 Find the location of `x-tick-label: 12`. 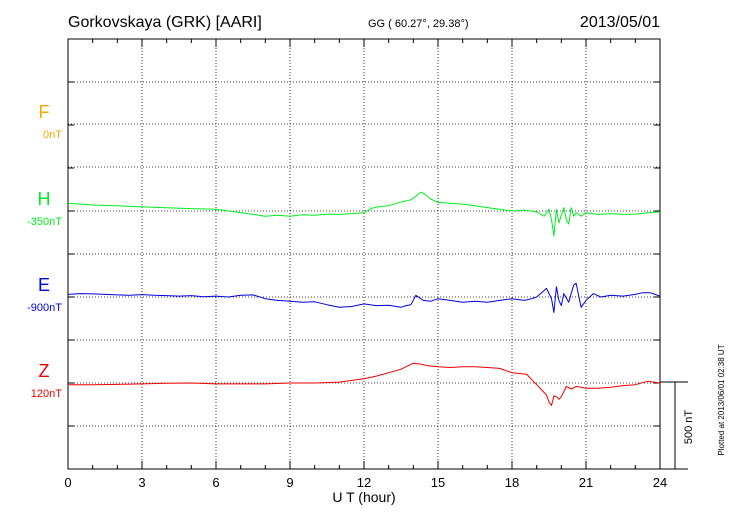

x-tick-label: 12 is located at coordinates (364, 482).